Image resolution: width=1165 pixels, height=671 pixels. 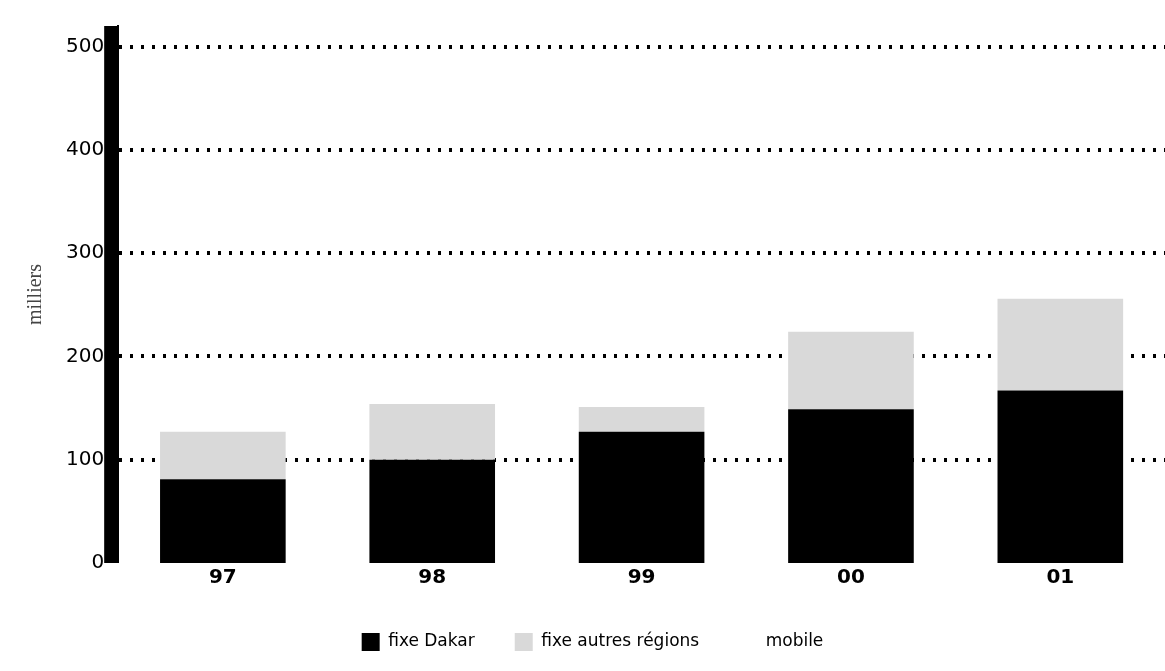 I want to click on y-tick-label: 0, so click(x=98, y=561).